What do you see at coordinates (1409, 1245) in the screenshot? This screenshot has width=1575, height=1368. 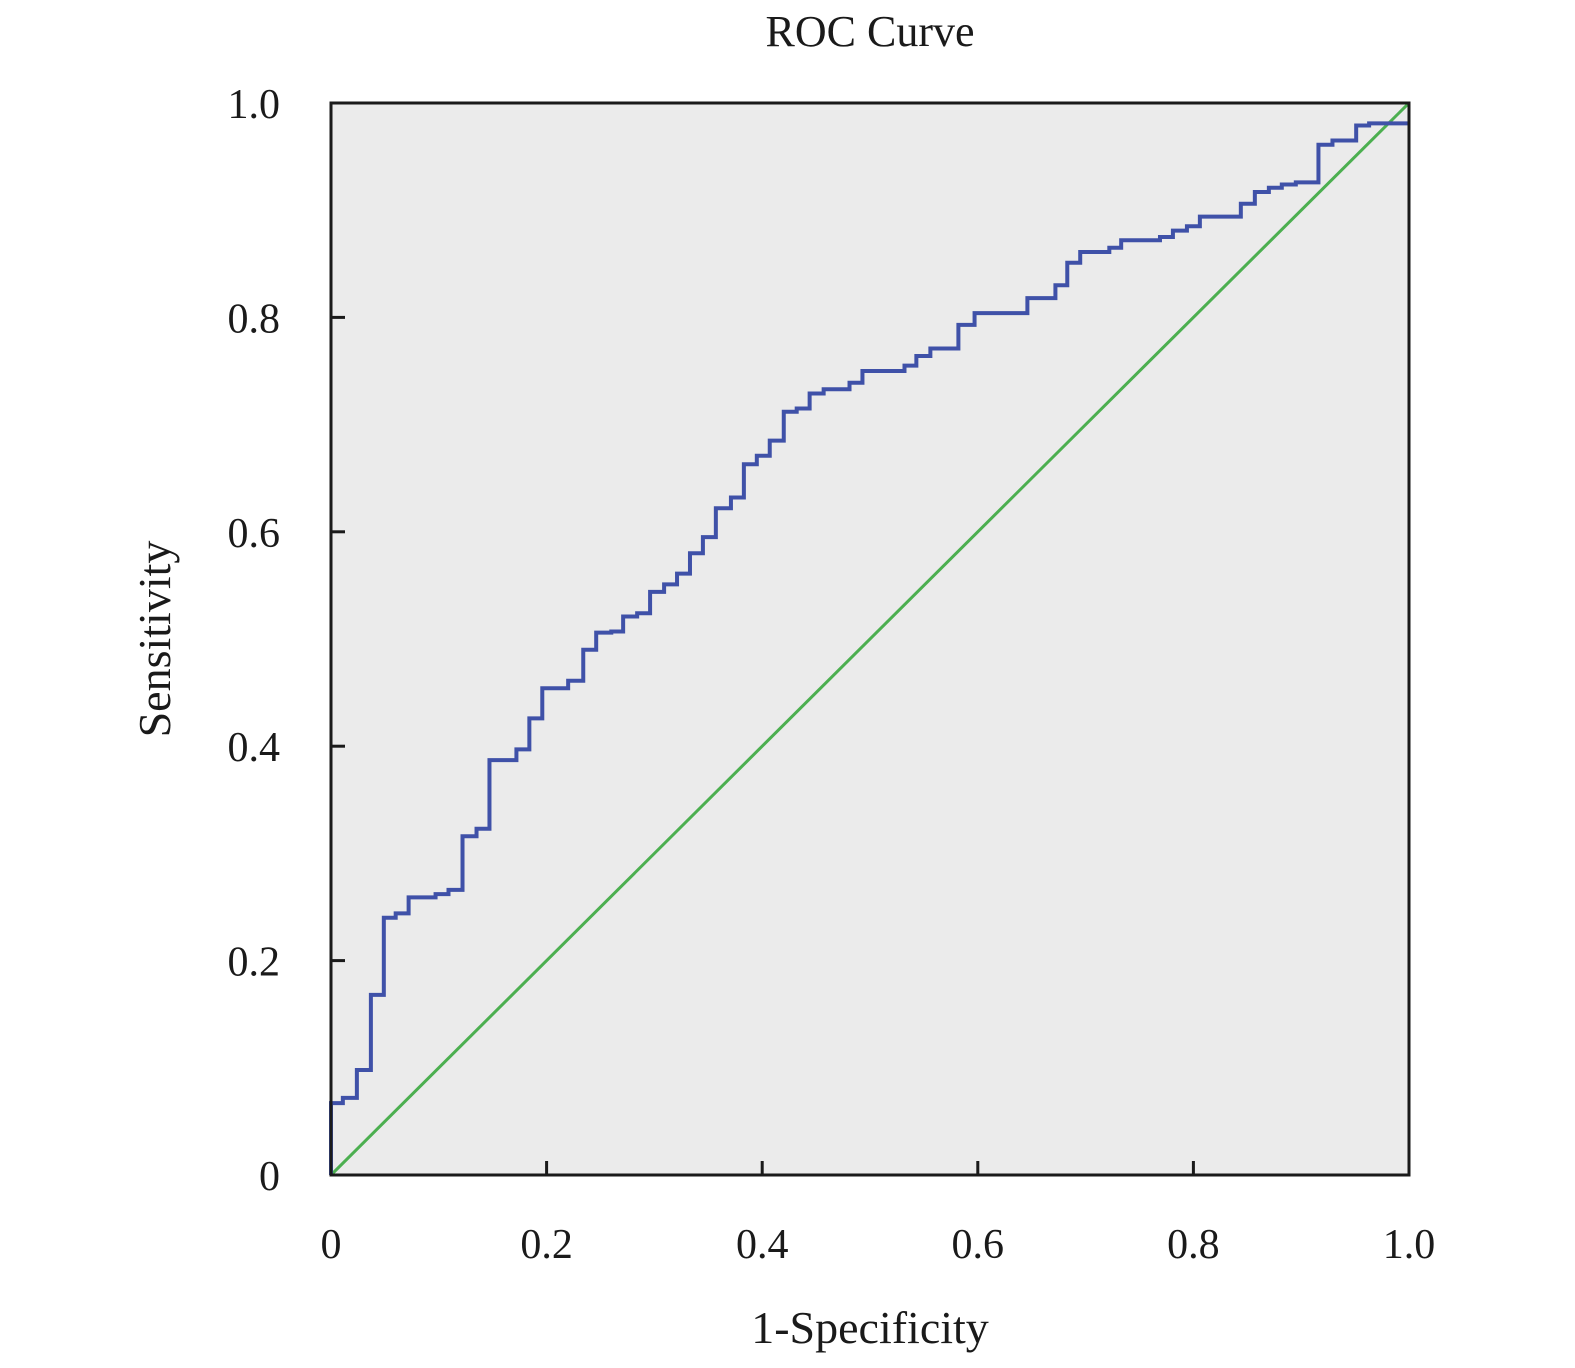 I see `x-tick-label: 1.0` at bounding box center [1409, 1245].